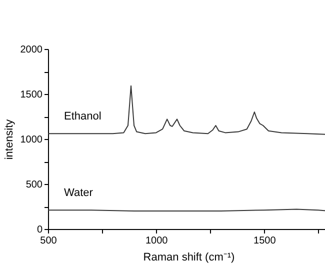 This screenshot has height=270, width=325. What do you see at coordinates (79, 193) in the screenshot?
I see `series-label: Water` at bounding box center [79, 193].